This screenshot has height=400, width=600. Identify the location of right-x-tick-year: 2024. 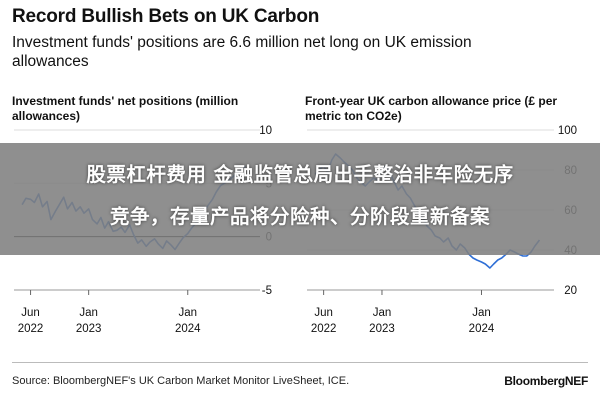
(482, 329).